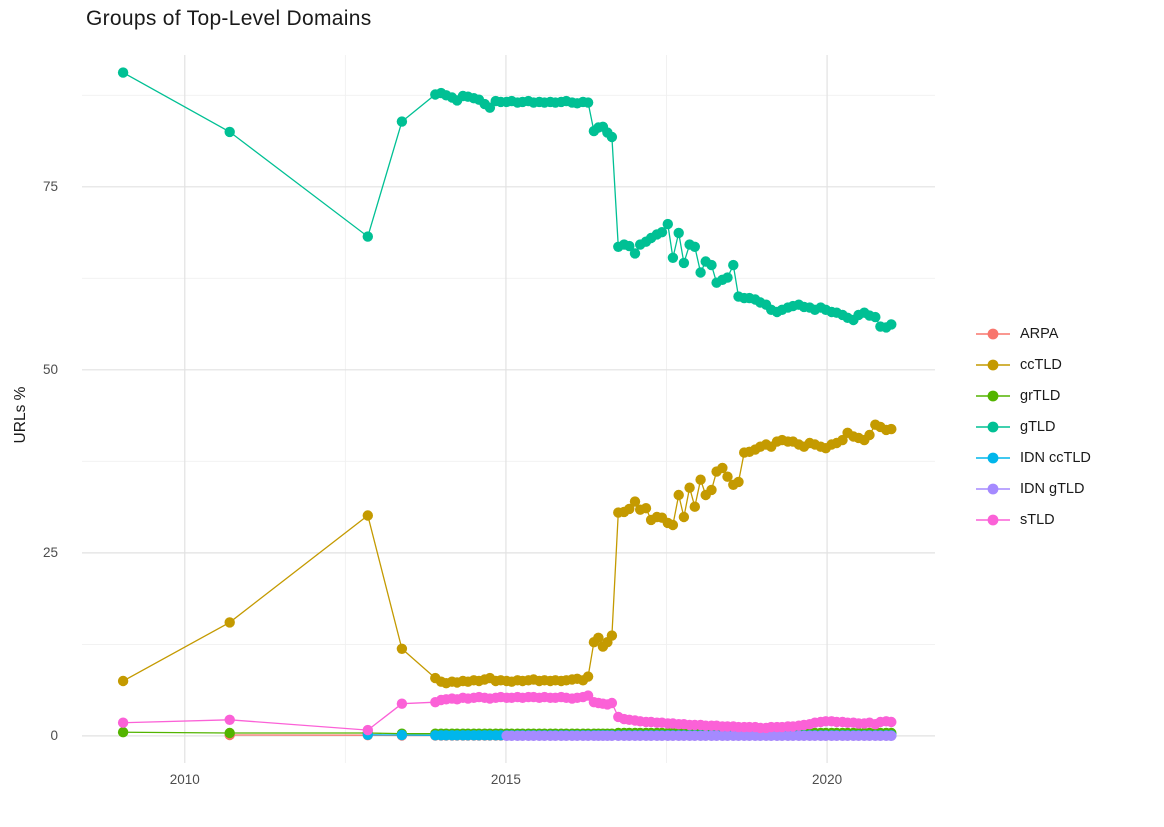 This screenshot has height=827, width=1164. What do you see at coordinates (1039, 333) in the screenshot?
I see `legend-label: ARPA` at bounding box center [1039, 333].